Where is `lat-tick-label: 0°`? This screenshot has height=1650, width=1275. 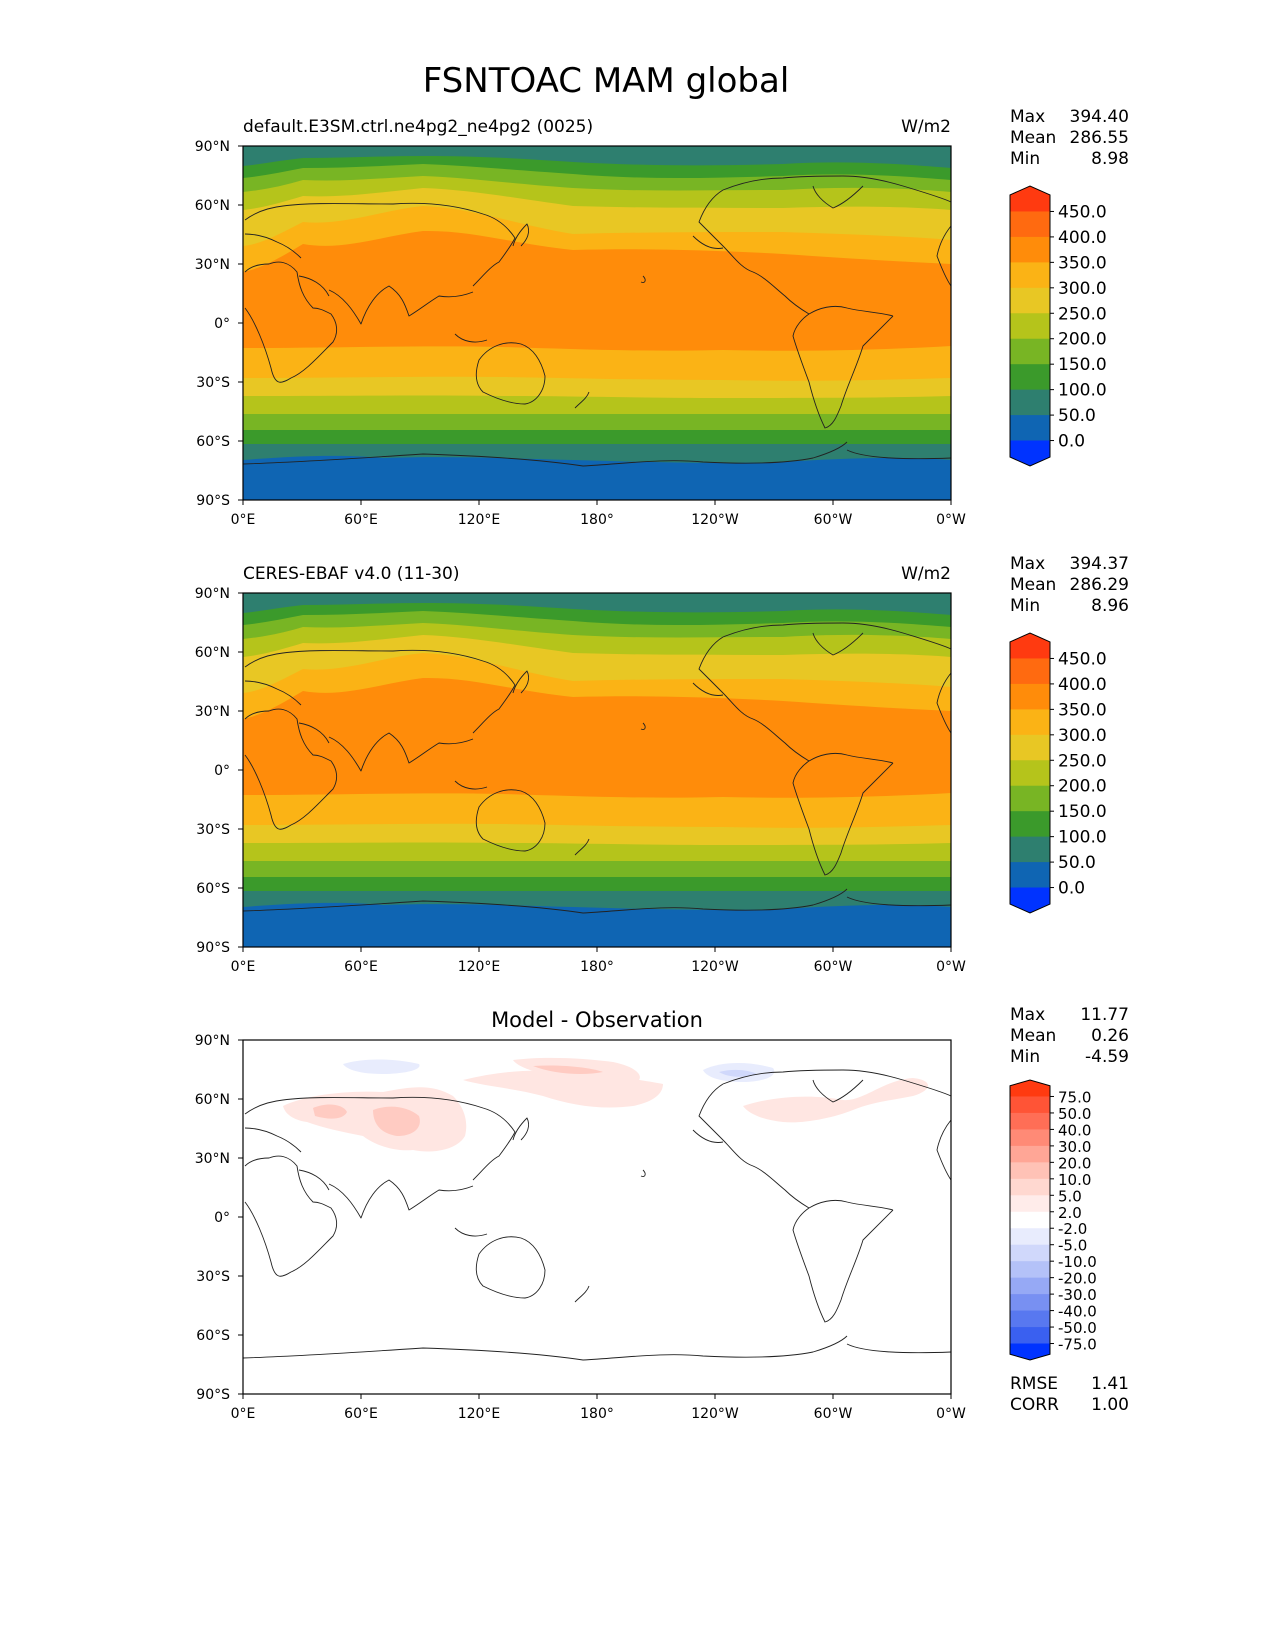 lat-tick-label: 0° is located at coordinates (222, 771).